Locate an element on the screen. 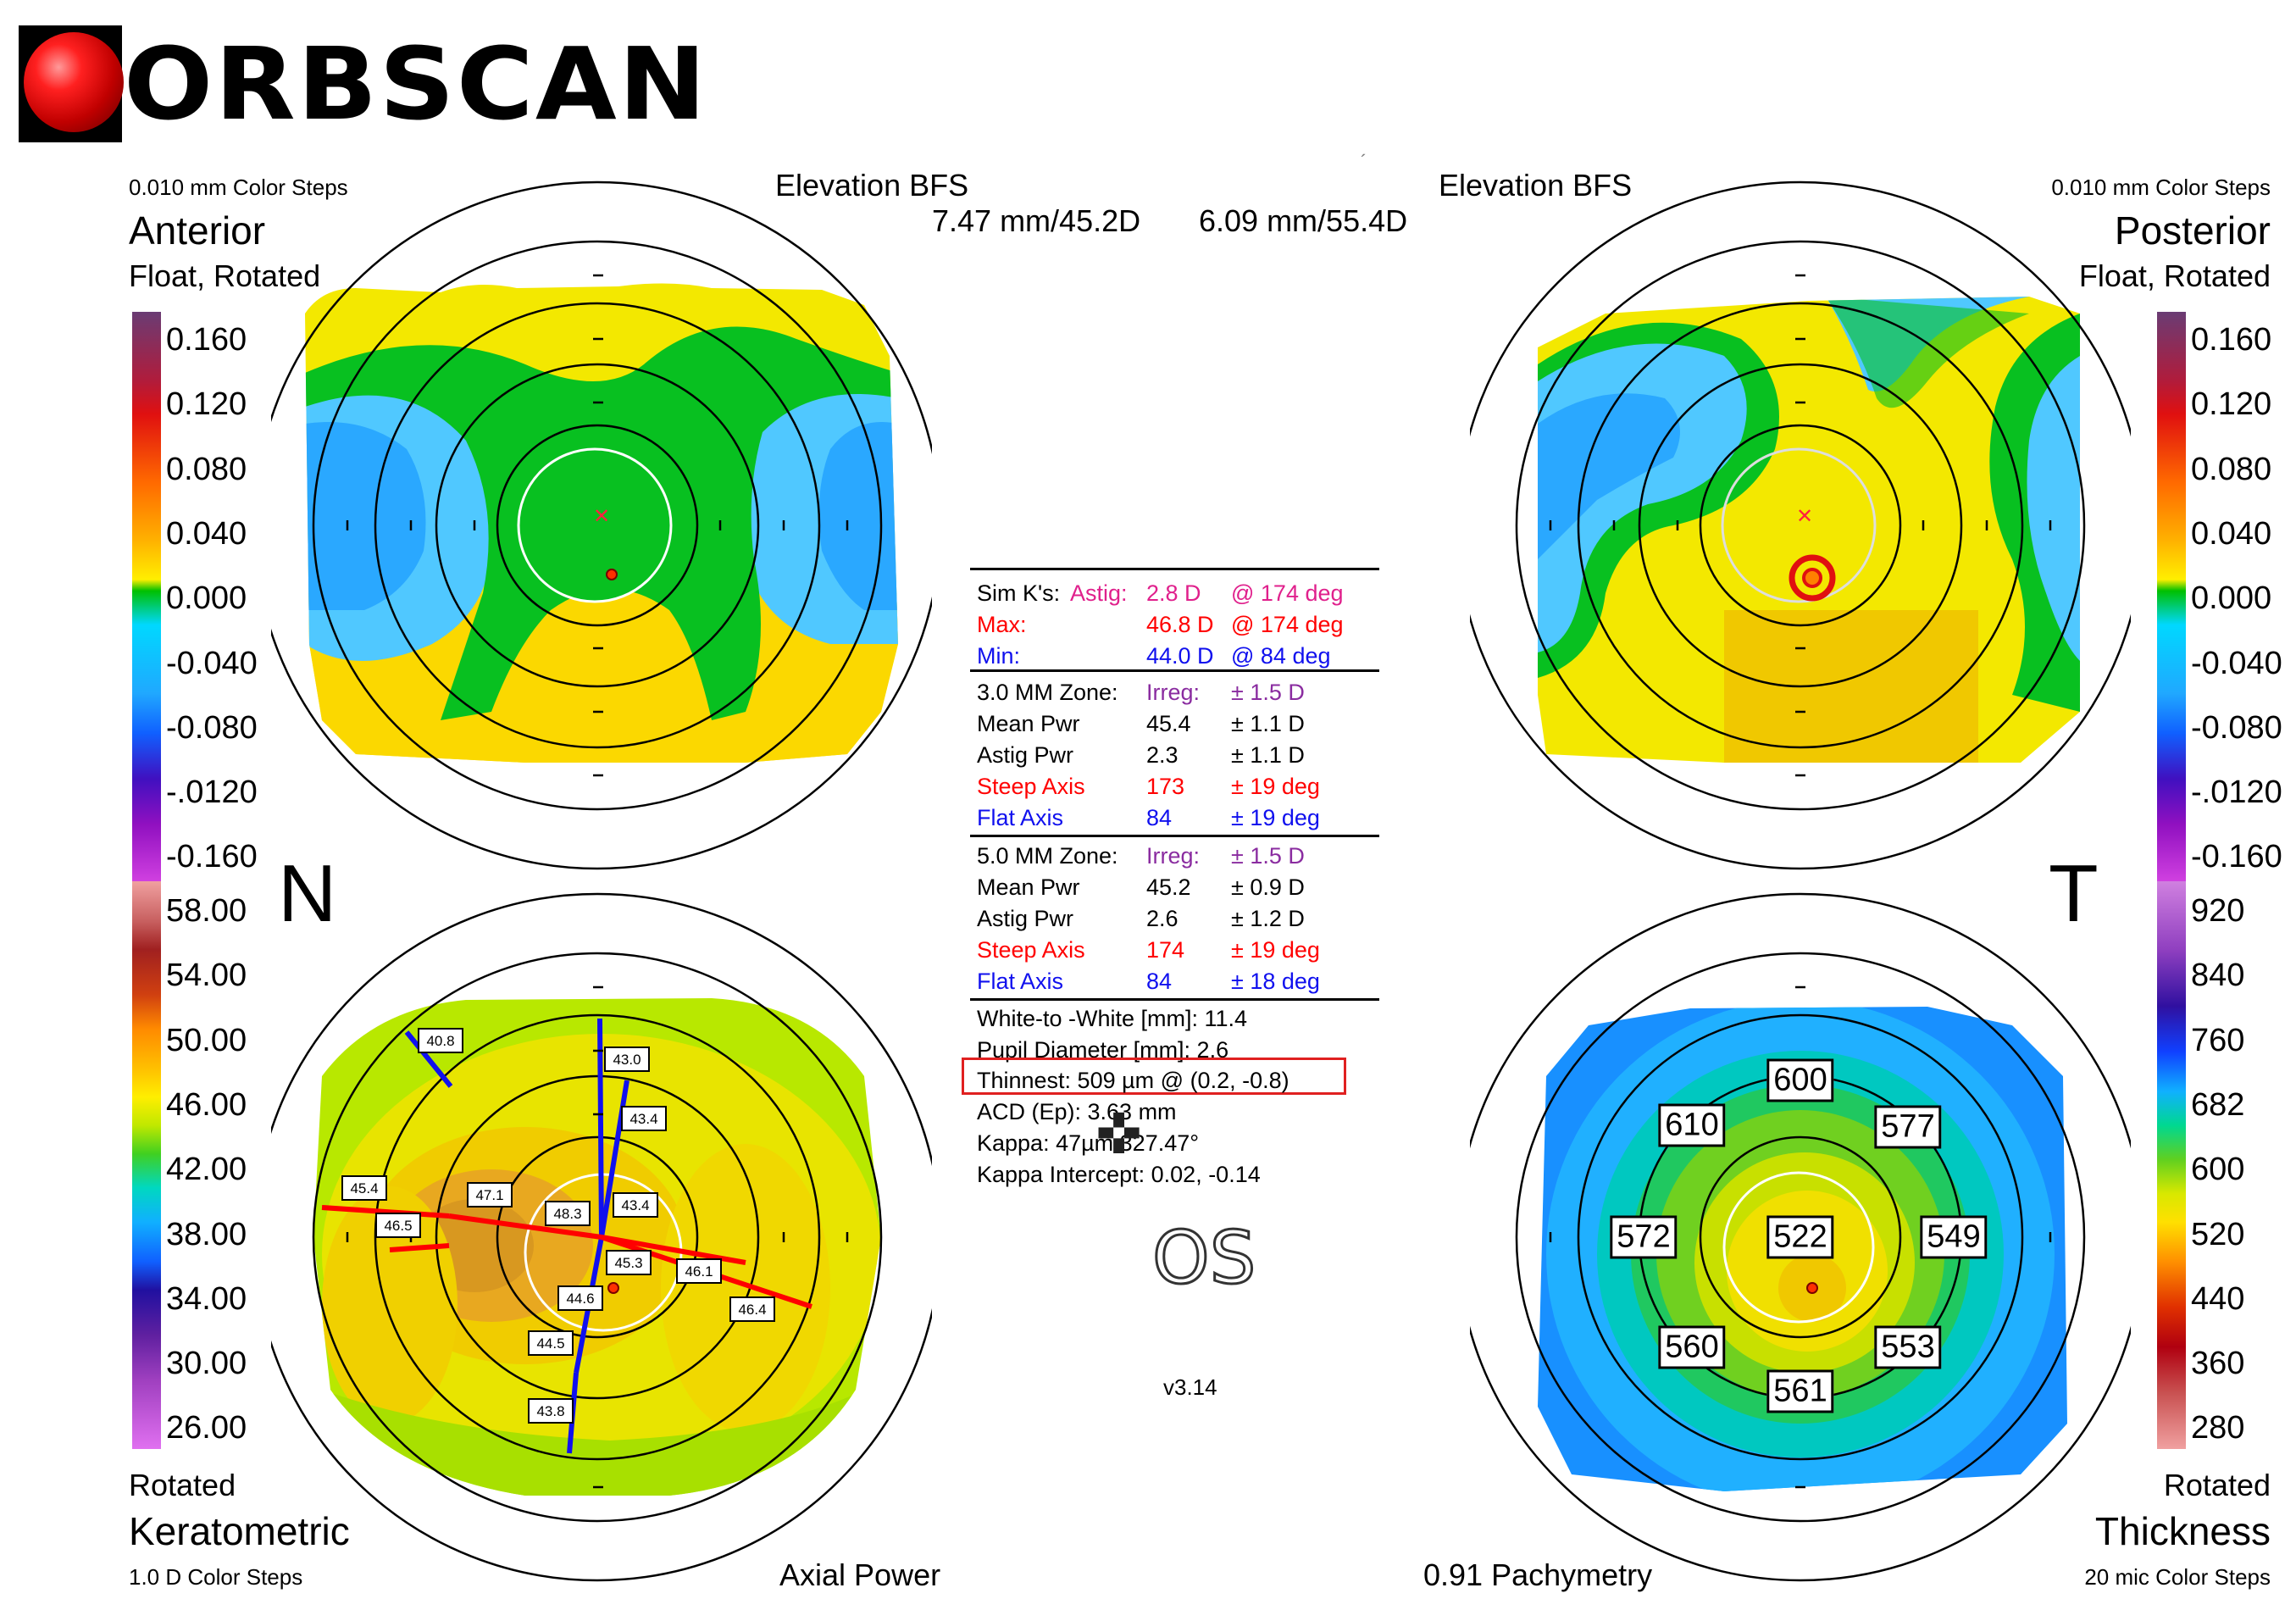  posterior-bfs: 6.09 mm/55.4D is located at coordinates (1303, 220).